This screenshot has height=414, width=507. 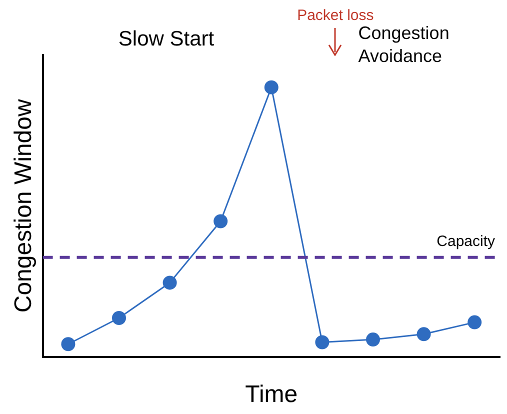 I want to click on x-axis-title: Time, so click(x=271, y=394).